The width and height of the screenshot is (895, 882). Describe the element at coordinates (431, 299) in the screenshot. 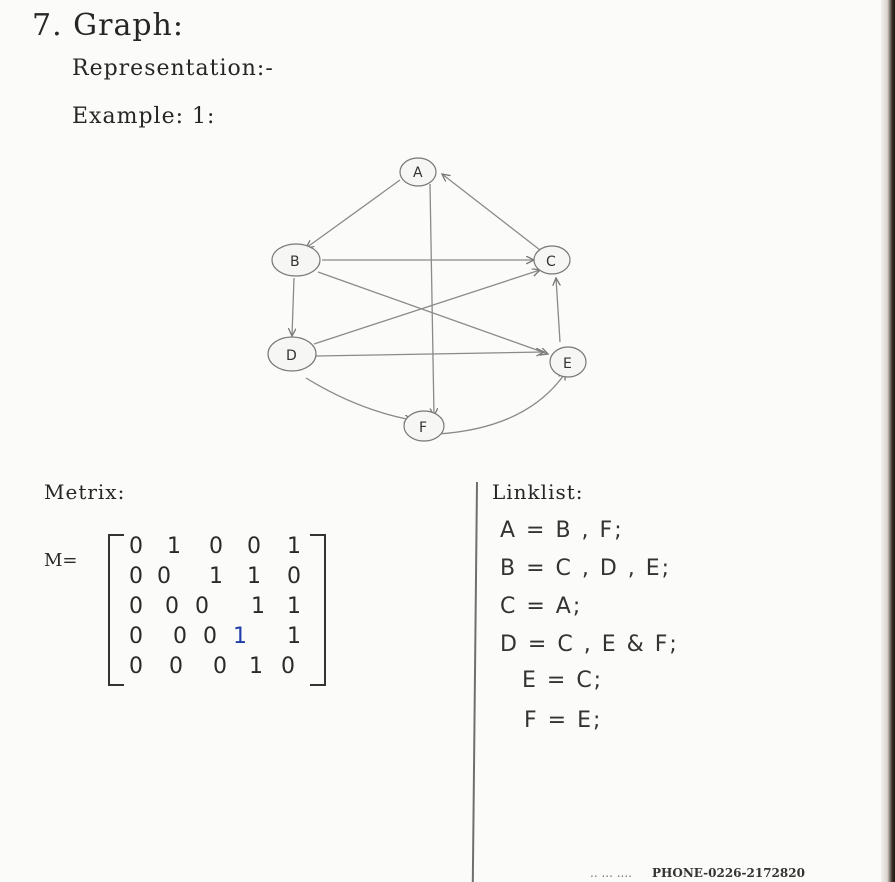

I see `edge-a-f` at that location.